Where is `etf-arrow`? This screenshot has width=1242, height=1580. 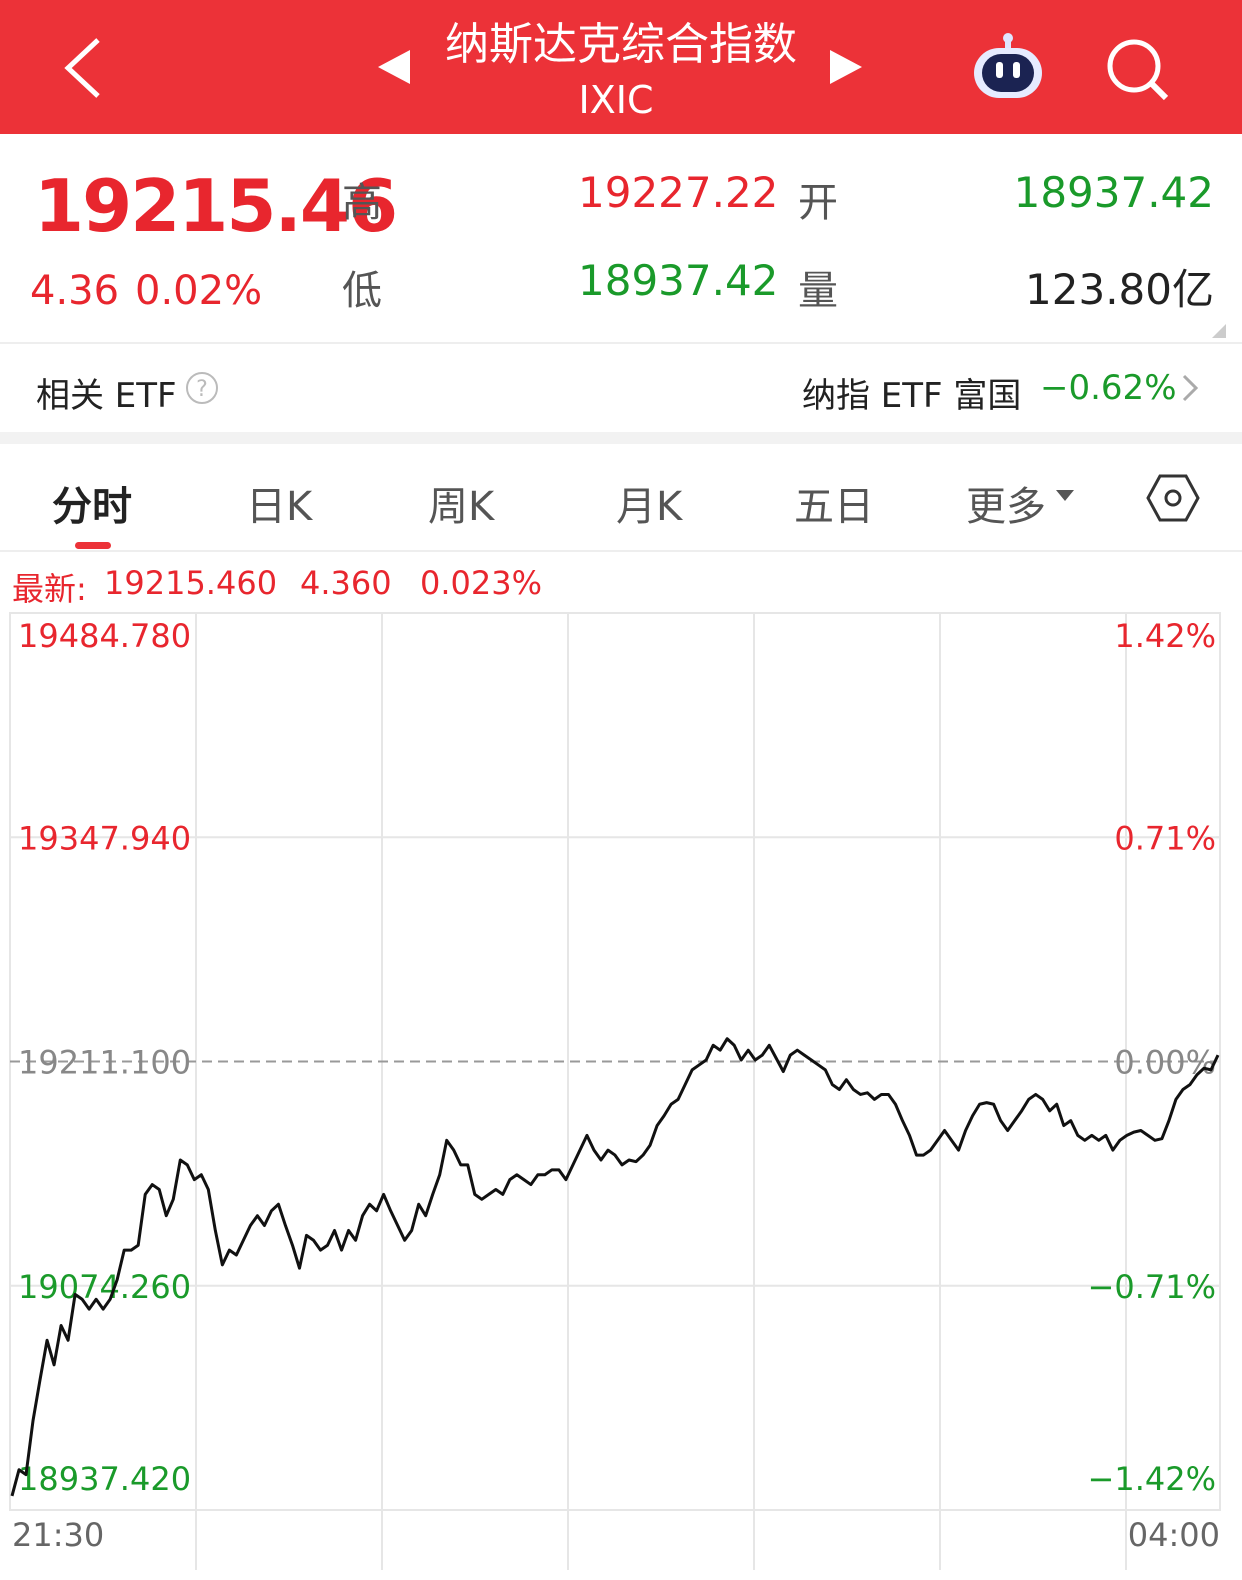 etf-arrow is located at coordinates (1190, 388).